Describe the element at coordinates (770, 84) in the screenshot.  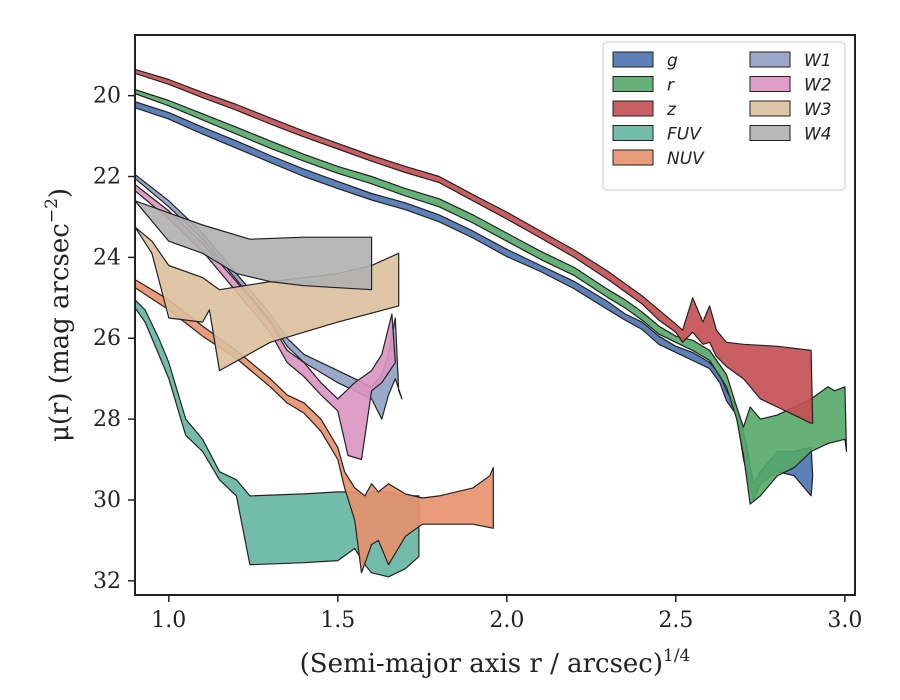
I see `legend-swatch-W2` at that location.